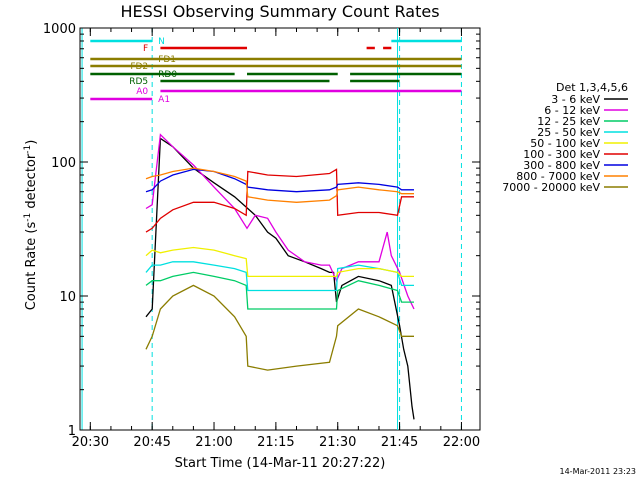 Image resolution: width=640 pixels, height=480 pixels. I want to click on y-axis-label: Count Rate (s-1 detector-1), so click(31, 225).